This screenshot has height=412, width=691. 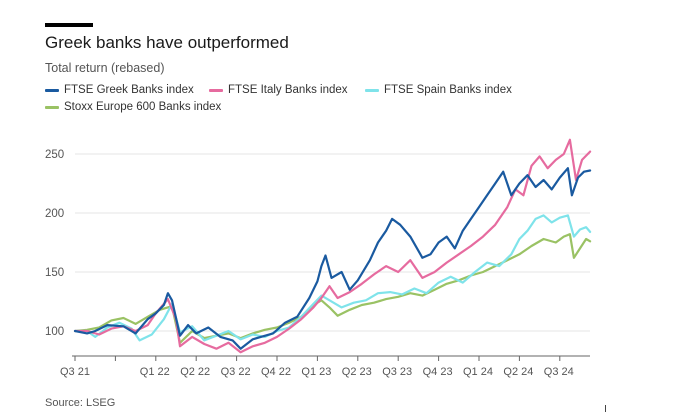 What do you see at coordinates (559, 372) in the screenshot?
I see `x-tick-label: Q3 24` at bounding box center [559, 372].